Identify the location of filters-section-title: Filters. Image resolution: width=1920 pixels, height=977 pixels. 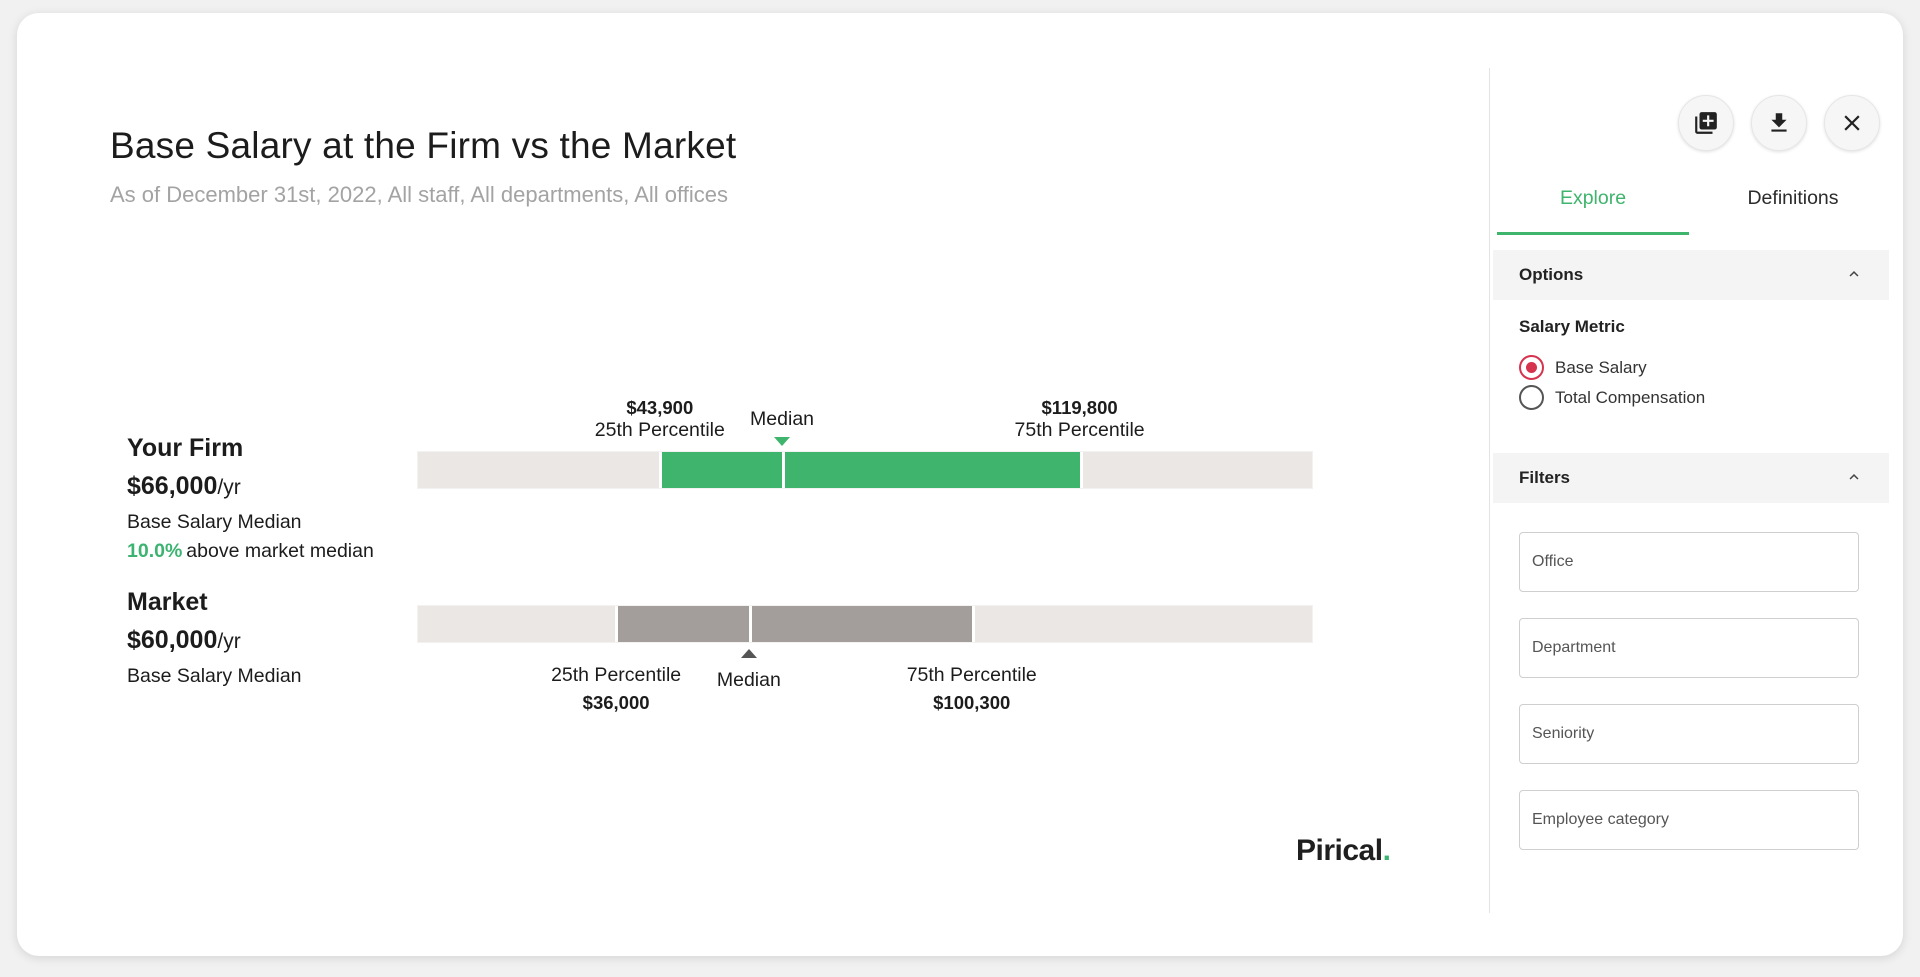
(1545, 477).